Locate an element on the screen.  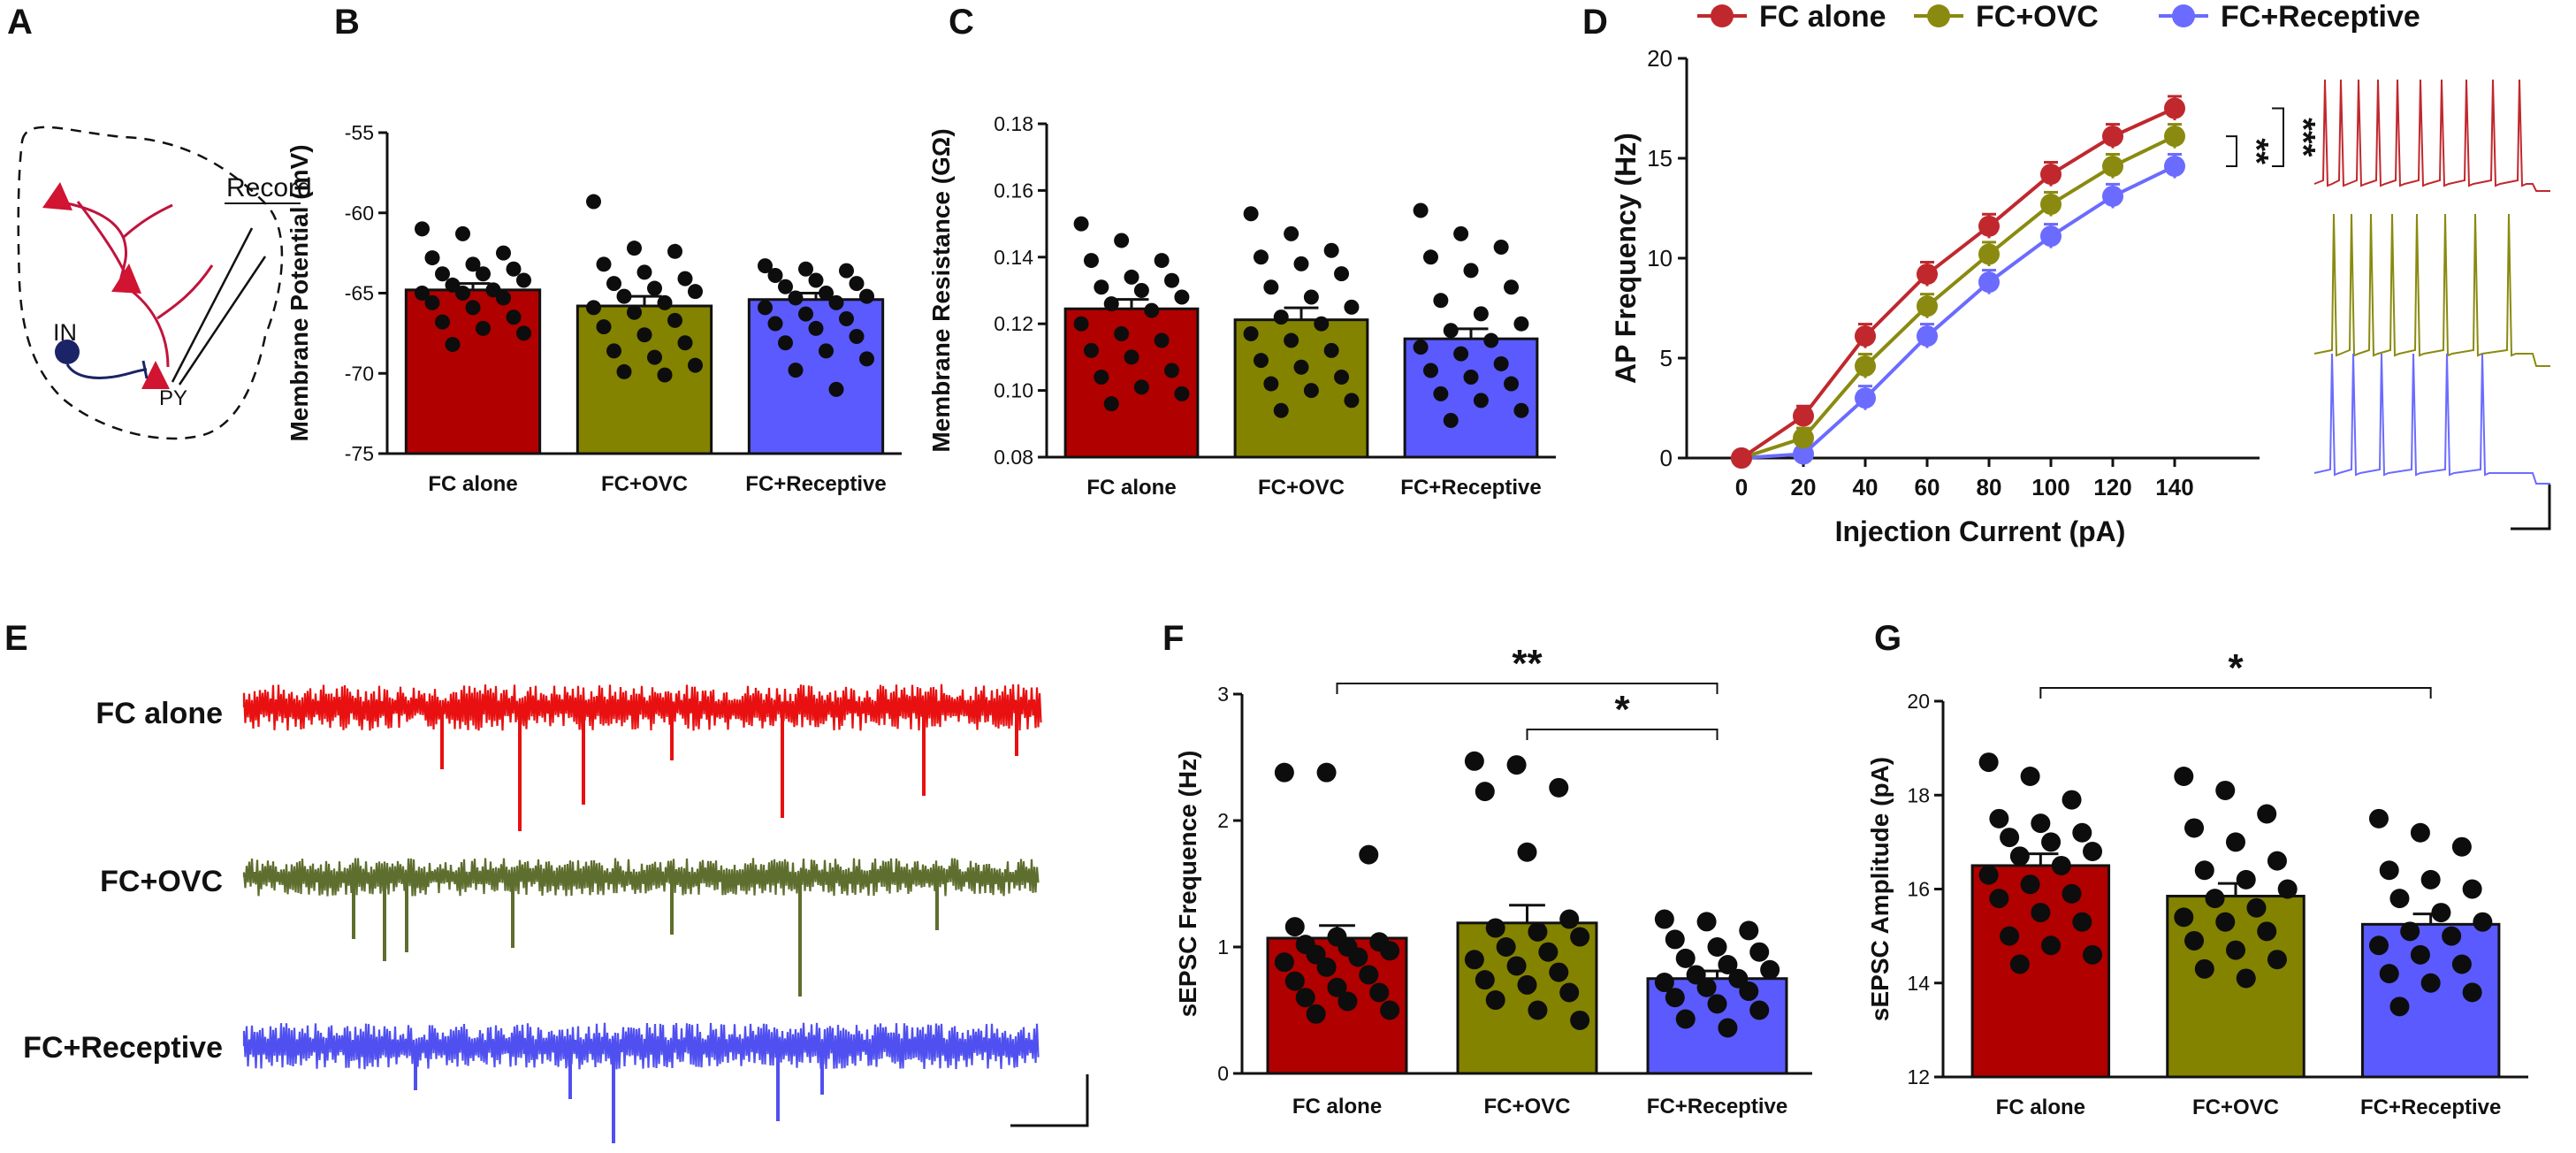
recording-schematic: Record IN PY is located at coordinates (164, 283).